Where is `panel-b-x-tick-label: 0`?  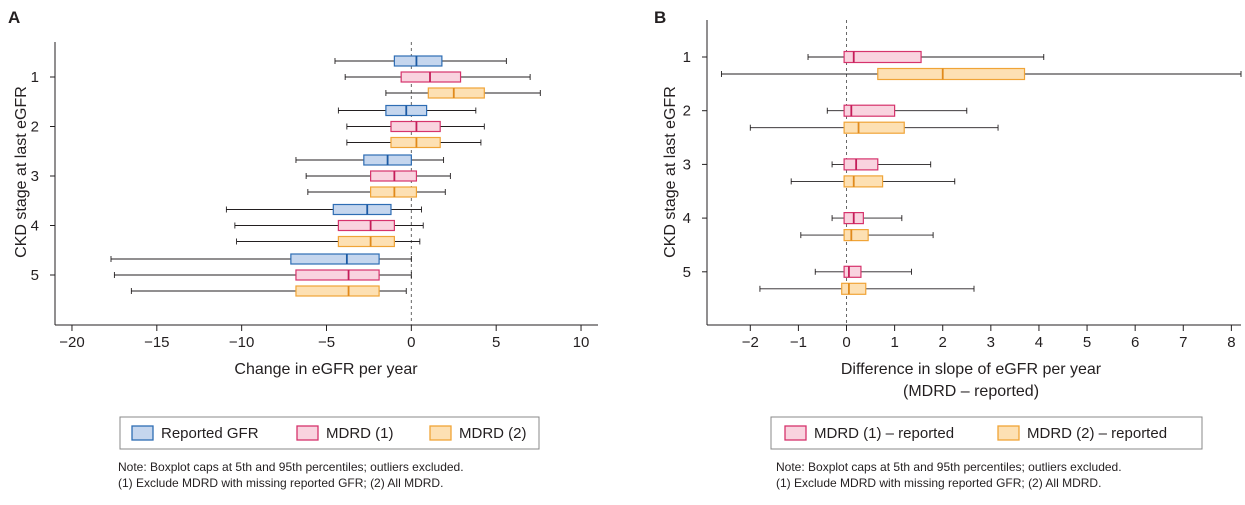 panel-b-x-tick-label: 0 is located at coordinates (846, 342).